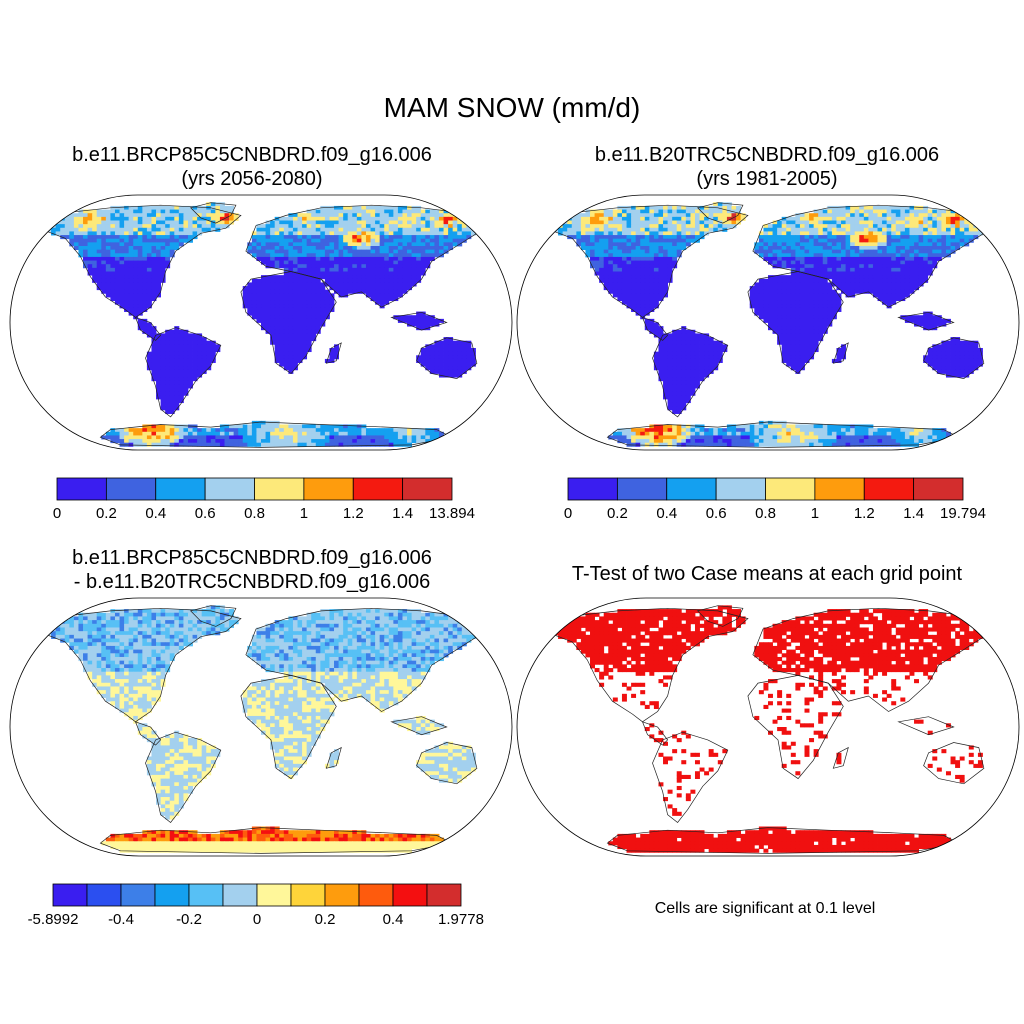  Describe the element at coordinates (783, 434) in the screenshot. I see `map-case2-coastline-antarctica` at that location.